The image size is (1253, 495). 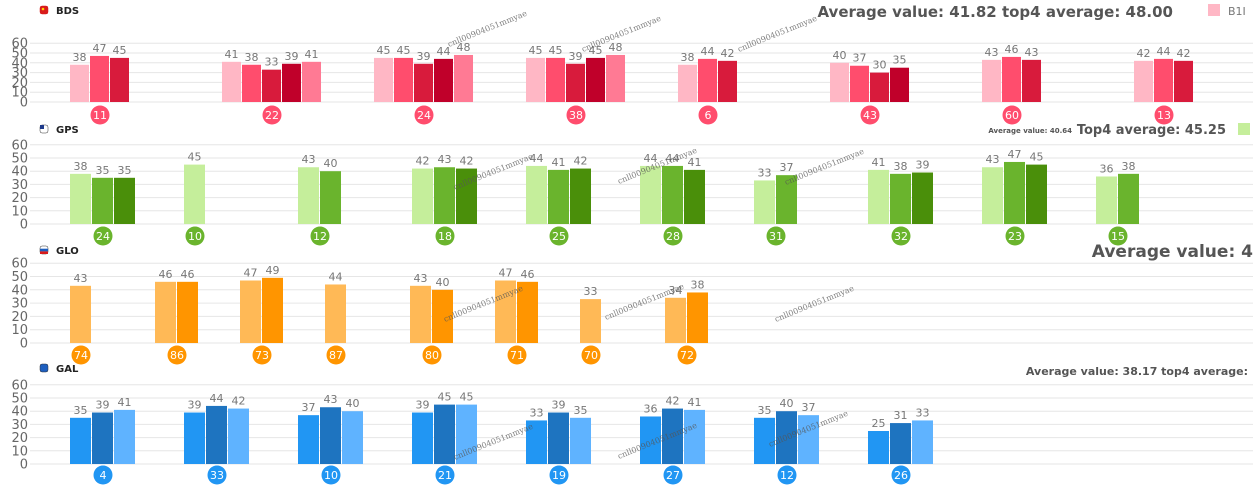 What do you see at coordinates (1107, 168) in the screenshot?
I see `gps-value-label: 36` at bounding box center [1107, 168].